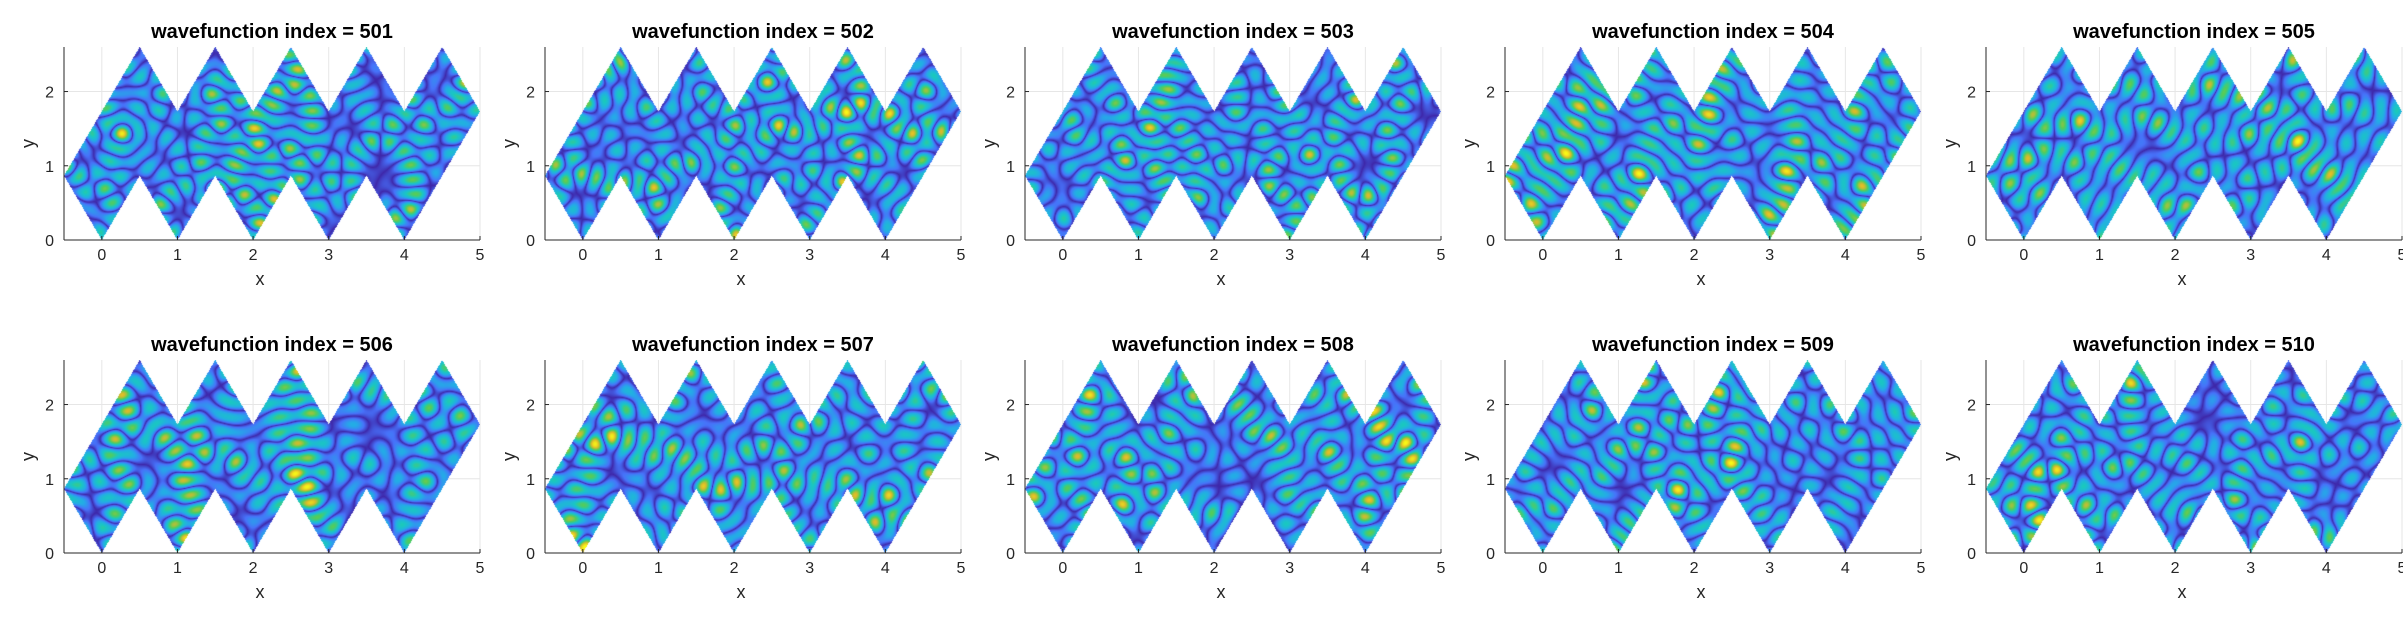  Describe the element at coordinates (732, 155) in the screenshot. I see `subplot-502: 0 1 2 3 4 5 0 1 2 x y wavefunction index = 502` at that location.